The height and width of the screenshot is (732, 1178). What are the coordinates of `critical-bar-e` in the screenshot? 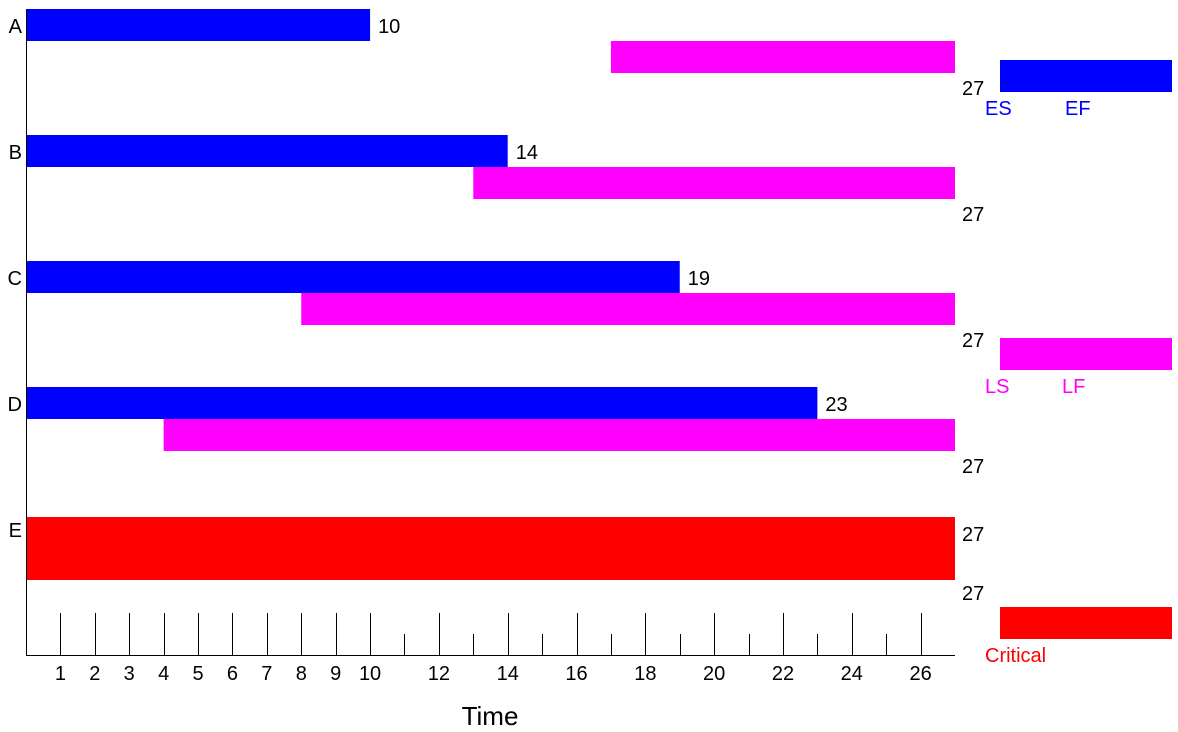 It's located at (490, 548).